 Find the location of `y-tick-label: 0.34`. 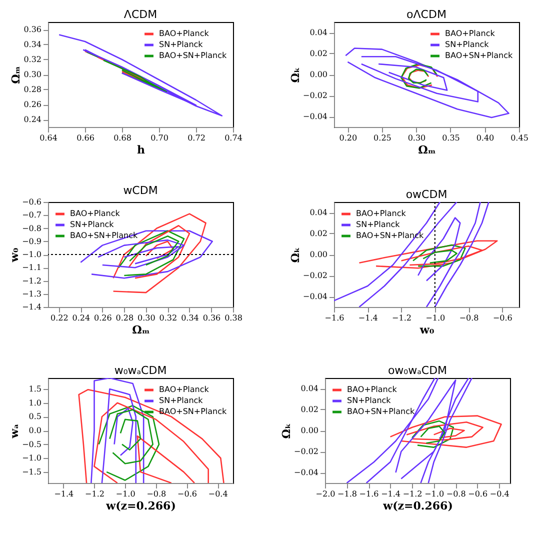

y-tick-label: 0.34 is located at coordinates (33, 44).